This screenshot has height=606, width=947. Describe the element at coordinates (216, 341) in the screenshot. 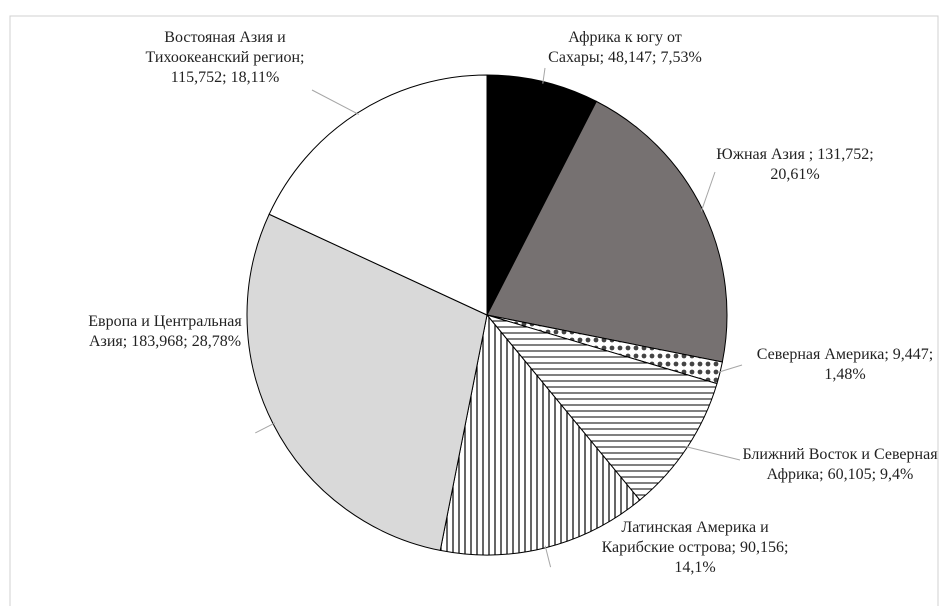

I see `percent-label: 28,78%` at that location.